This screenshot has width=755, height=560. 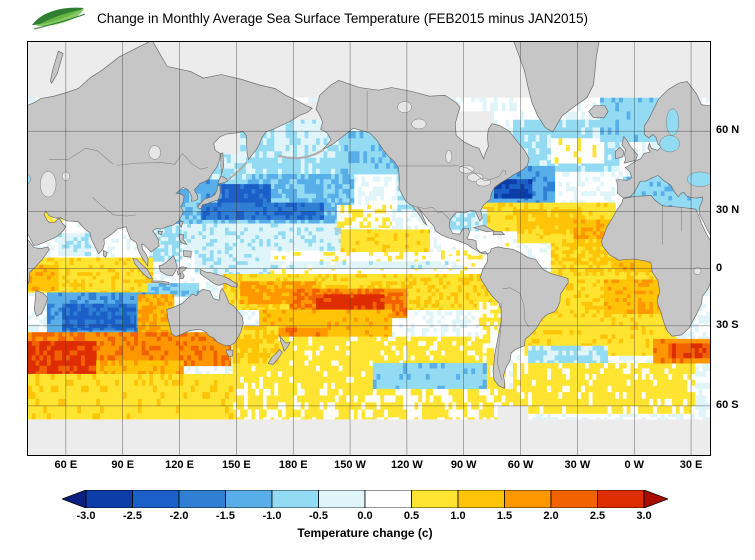 I want to click on lon-tick-label: 150 W, so click(x=350, y=465).